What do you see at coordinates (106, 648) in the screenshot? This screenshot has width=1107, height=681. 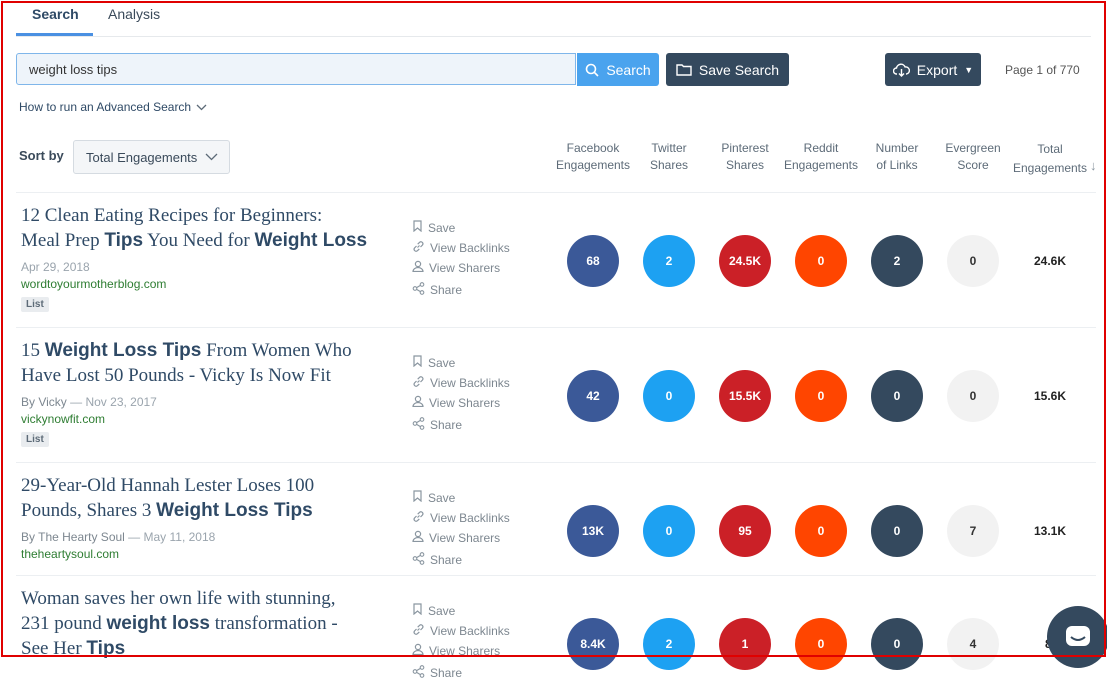 I see `result-title-segment: Tips` at bounding box center [106, 648].